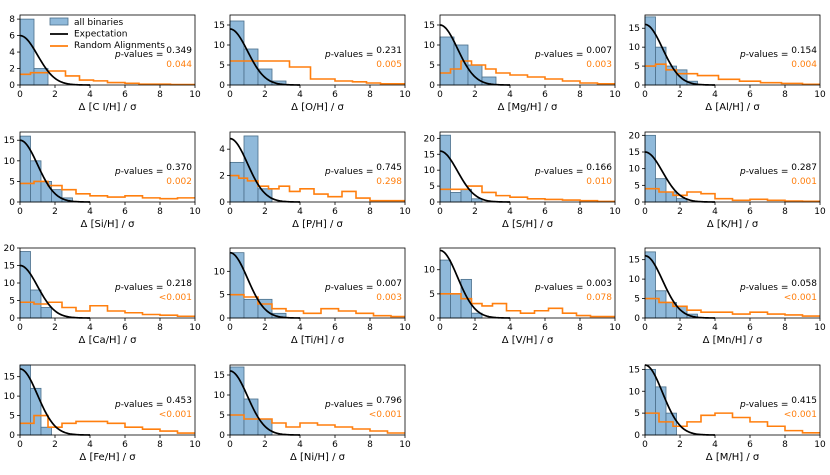 The width and height of the screenshot is (830, 475). What do you see at coordinates (317, 107) in the screenshot?
I see `x-axis-label: Δ [O/H] / σ` at bounding box center [317, 107].